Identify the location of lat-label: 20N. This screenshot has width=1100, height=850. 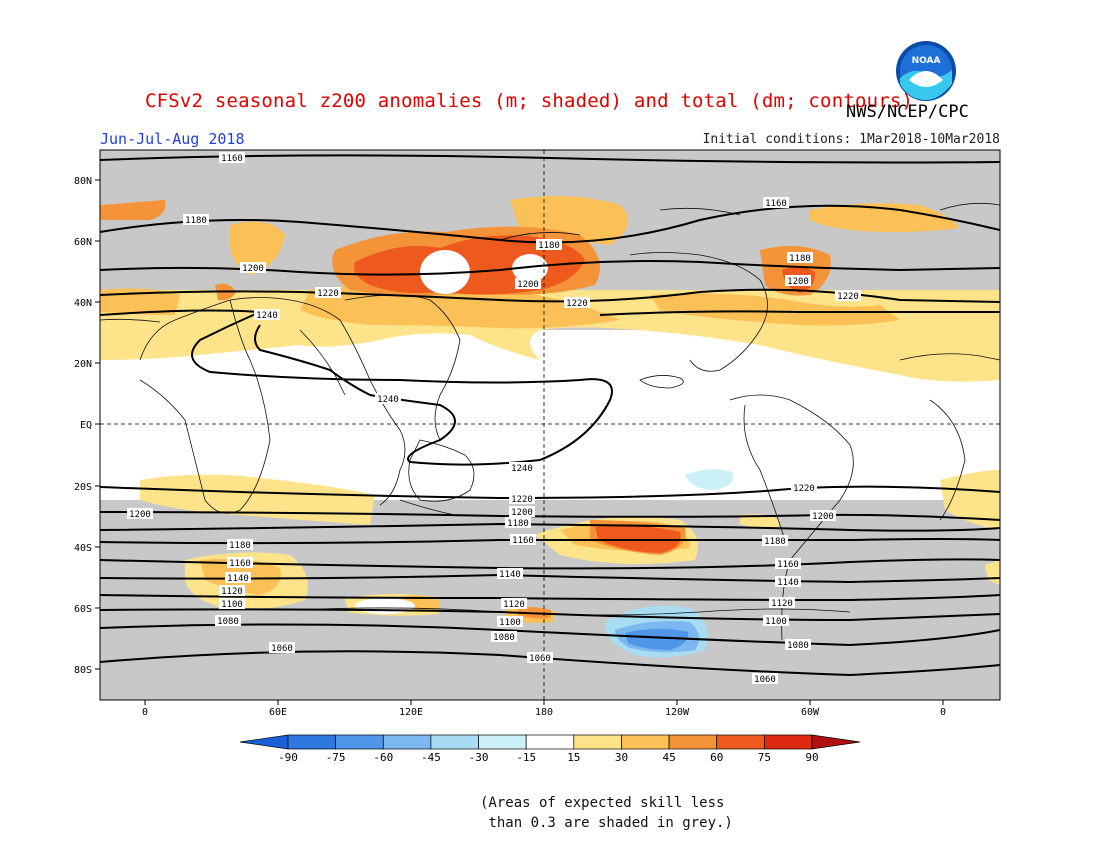
(83, 364).